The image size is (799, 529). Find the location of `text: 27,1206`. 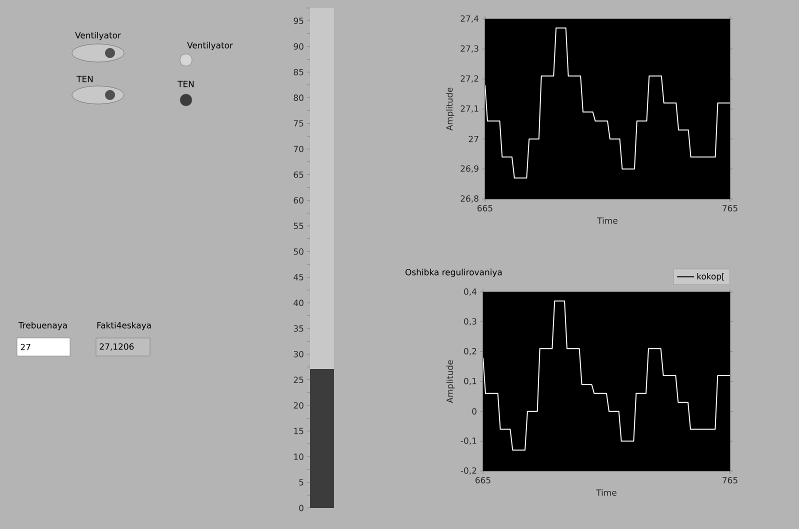

text: 27,1206 is located at coordinates (117, 347).